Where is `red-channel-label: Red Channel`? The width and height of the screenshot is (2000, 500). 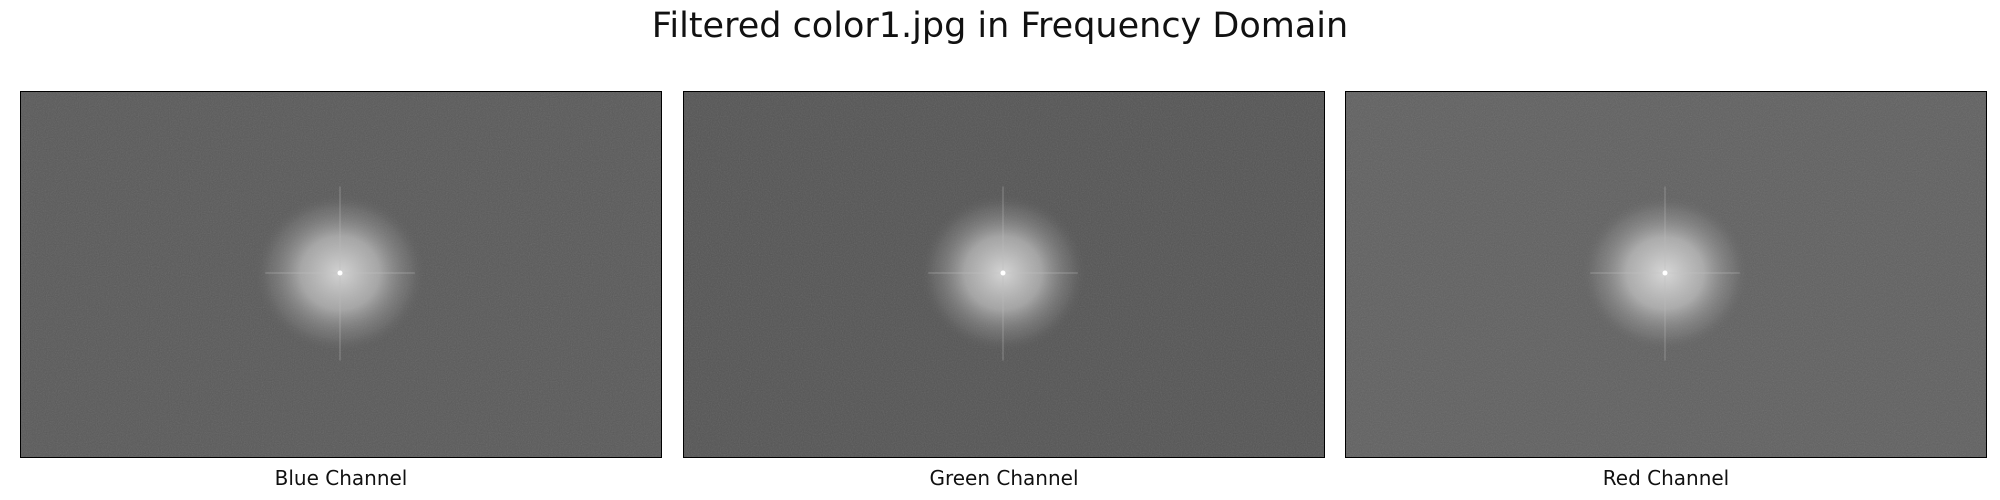 red-channel-label: Red Channel is located at coordinates (1666, 478).